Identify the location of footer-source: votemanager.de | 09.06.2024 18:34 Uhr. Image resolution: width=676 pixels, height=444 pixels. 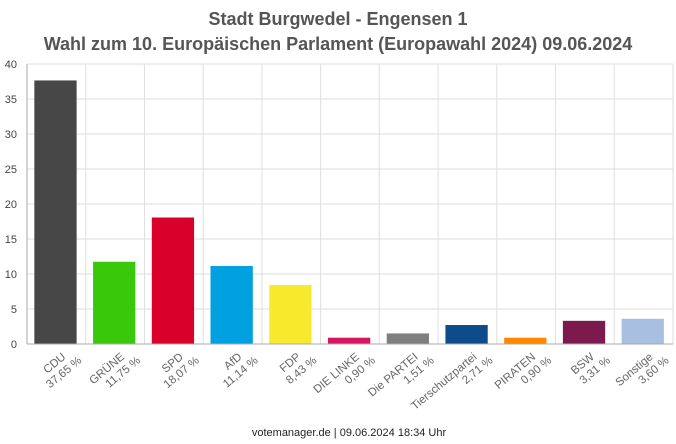
(349, 433).